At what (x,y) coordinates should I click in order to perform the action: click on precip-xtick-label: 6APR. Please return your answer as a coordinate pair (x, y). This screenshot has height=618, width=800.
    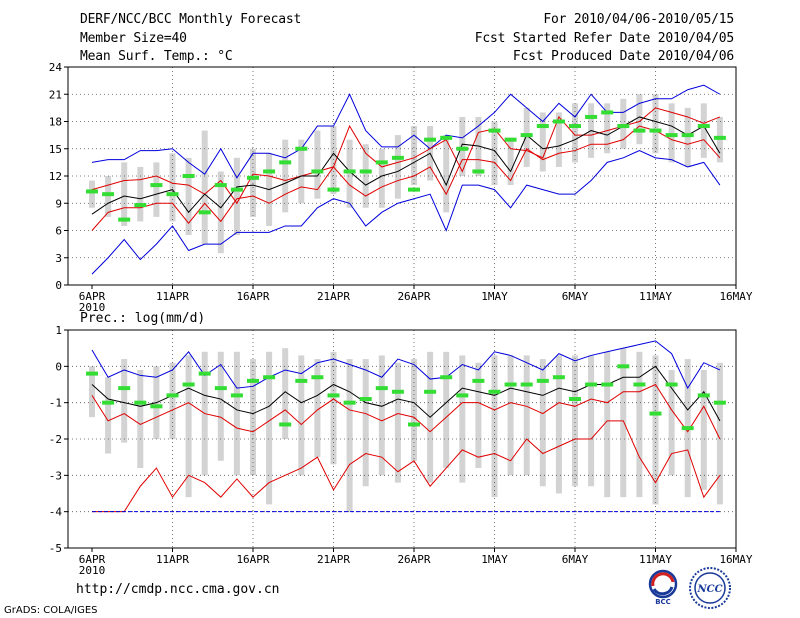
    Looking at the image, I should click on (92, 559).